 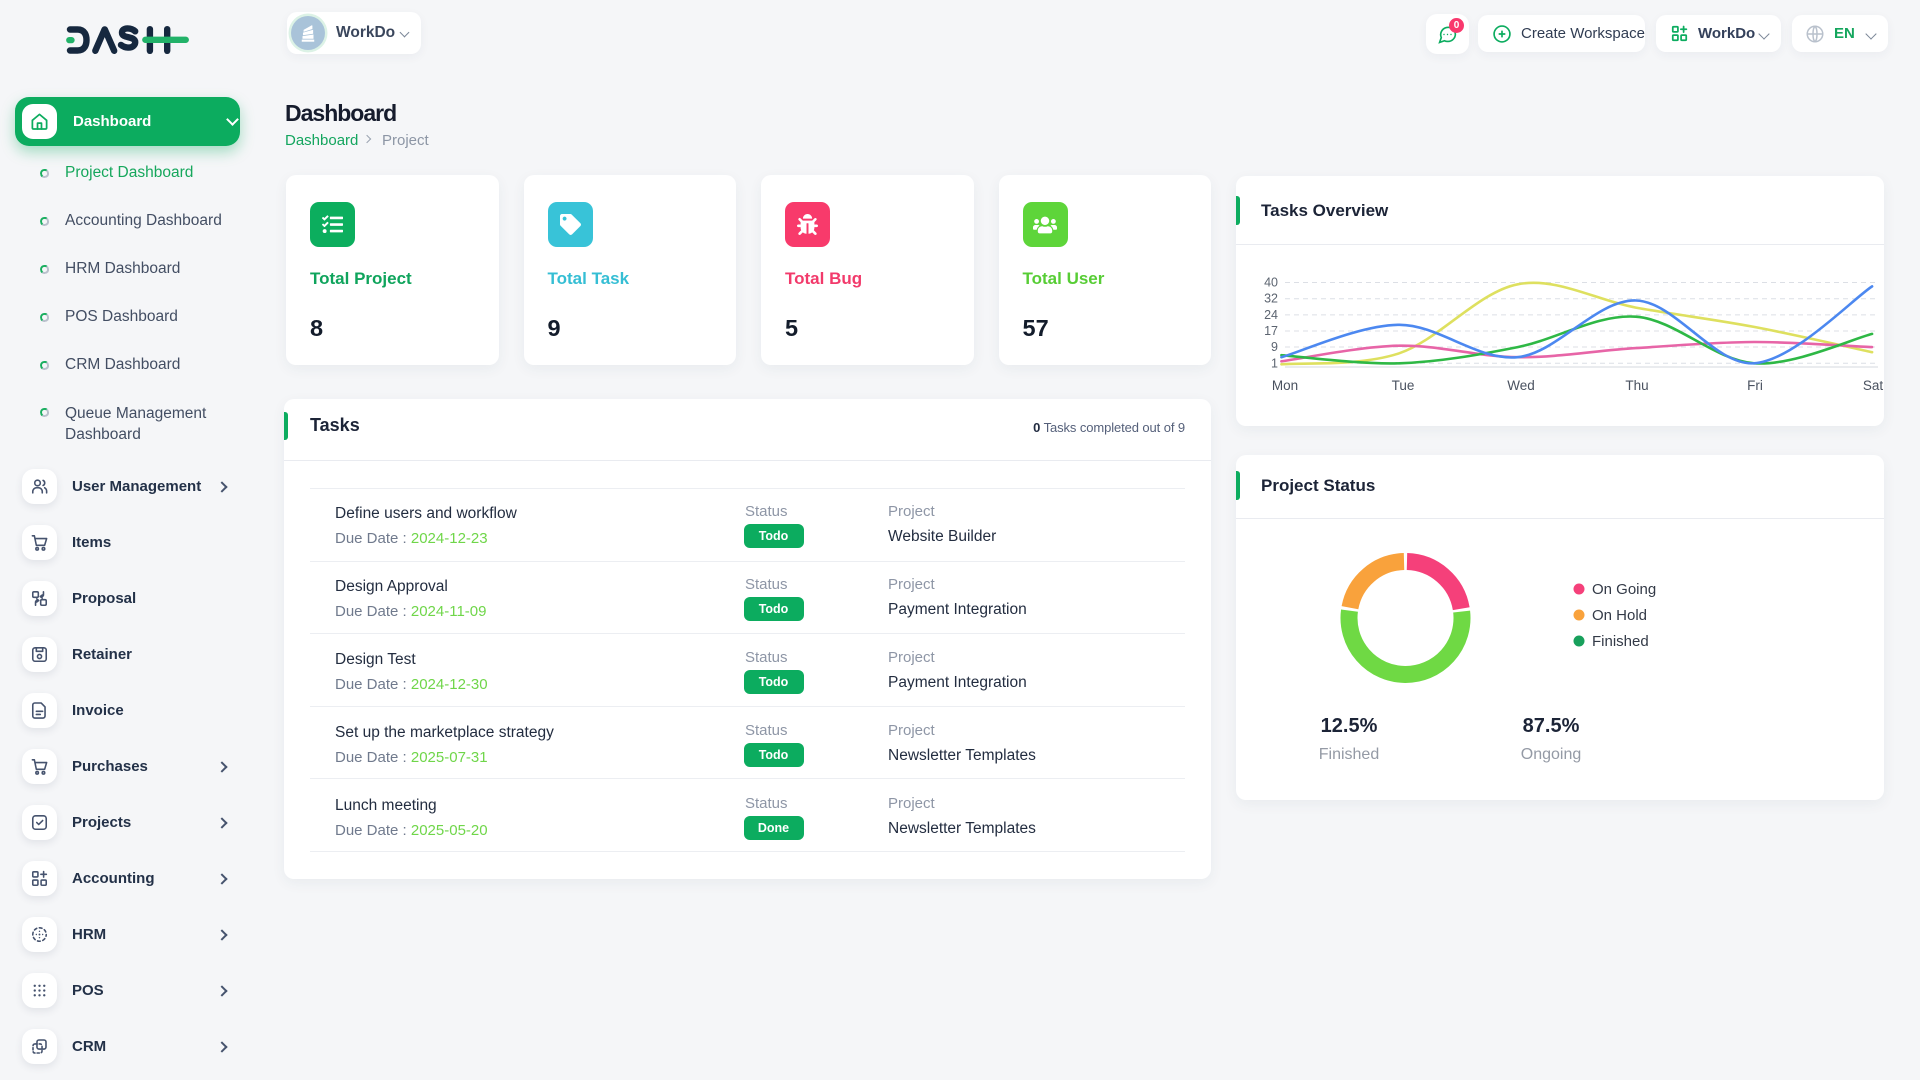 I want to click on svg-text: Sat, so click(x=1873, y=385).